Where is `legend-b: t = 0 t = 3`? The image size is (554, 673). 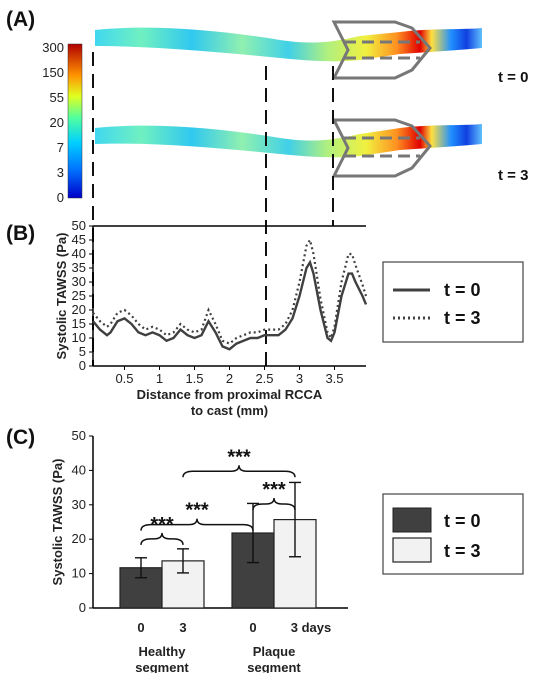 legend-b: t = 0 t = 3 is located at coordinates (453, 302).